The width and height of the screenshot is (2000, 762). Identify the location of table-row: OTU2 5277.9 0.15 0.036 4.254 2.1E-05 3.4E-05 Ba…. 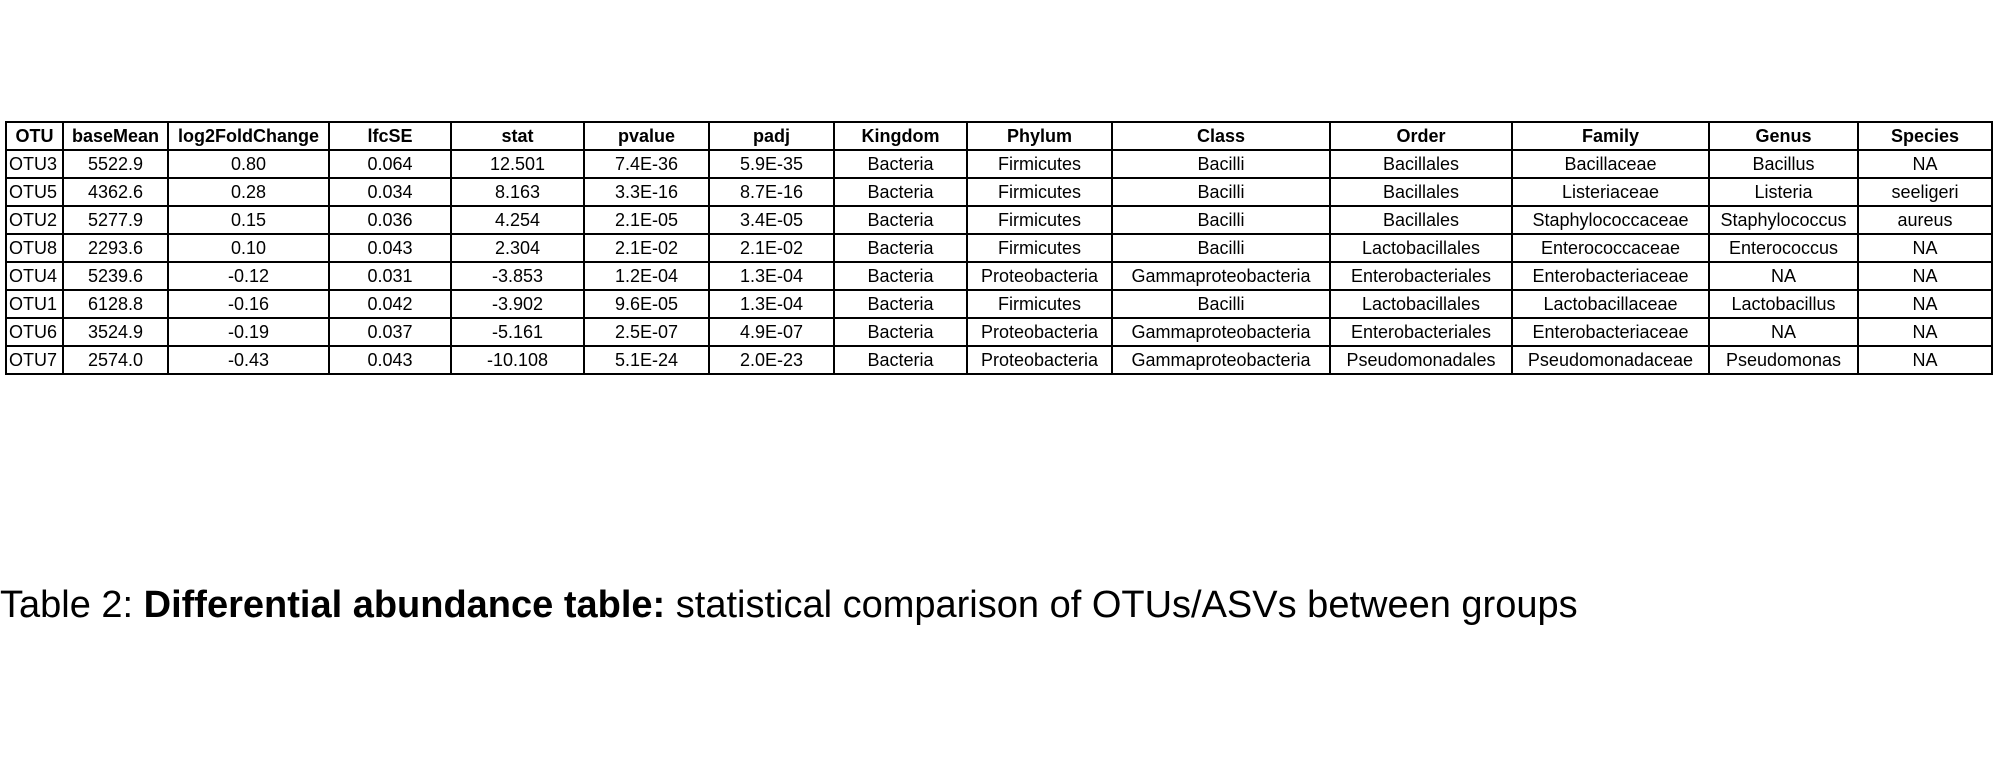
(999, 220).